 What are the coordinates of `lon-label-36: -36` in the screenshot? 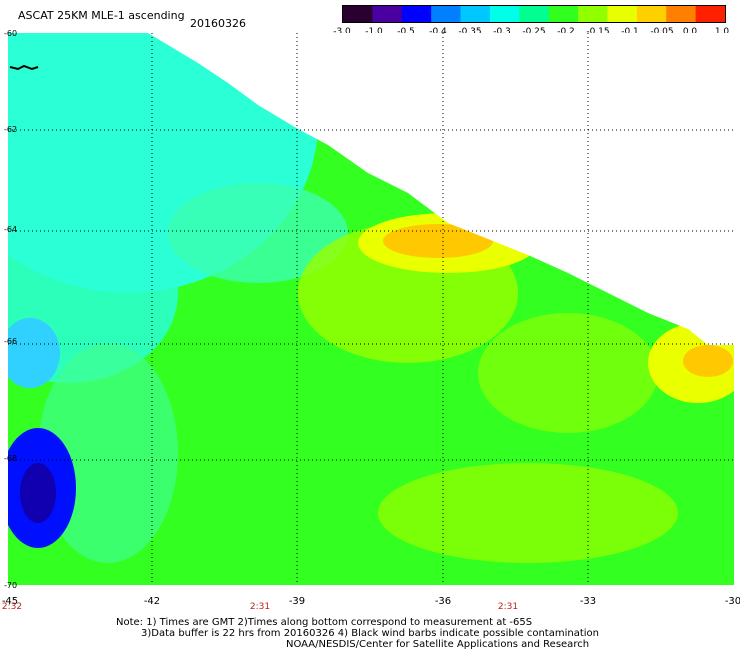 It's located at (443, 601).